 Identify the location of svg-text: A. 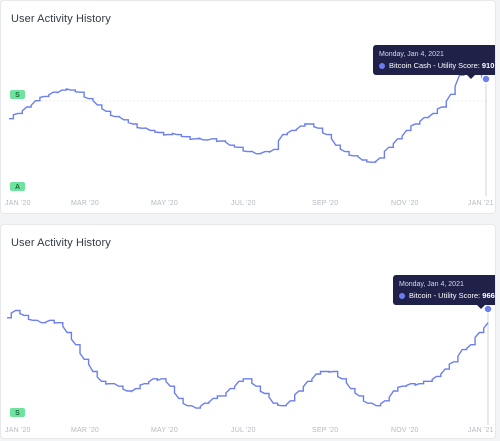
(17, 187).